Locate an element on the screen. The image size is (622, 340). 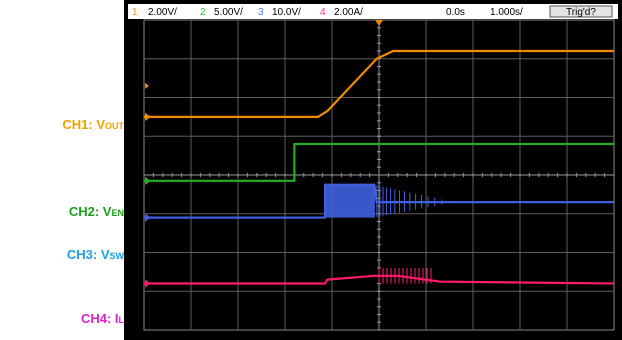
ch1-label: CH1: VOUT is located at coordinates (93, 124).